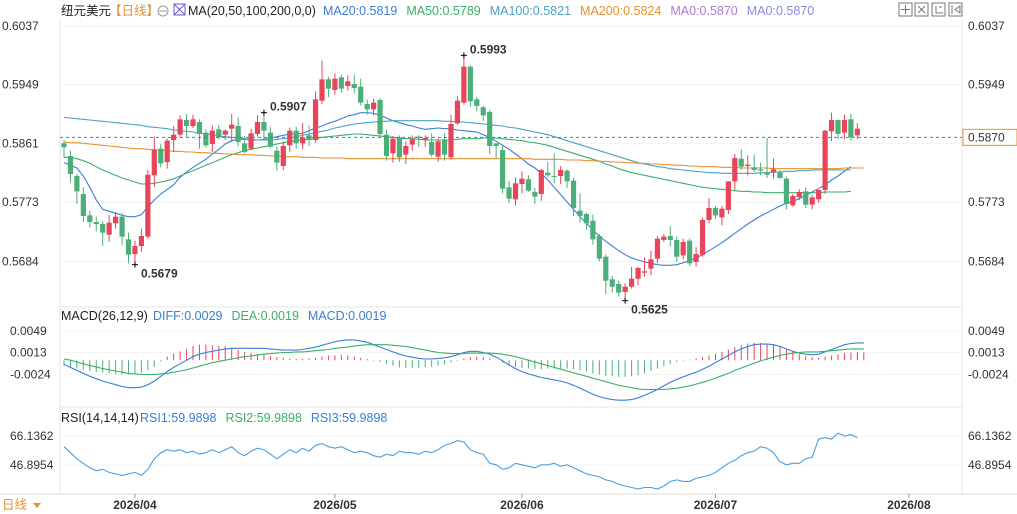 This screenshot has width=1017, height=514. Describe the element at coordinates (530, 11) in the screenshot. I see `legend-item: MA100:0.5821` at that location.